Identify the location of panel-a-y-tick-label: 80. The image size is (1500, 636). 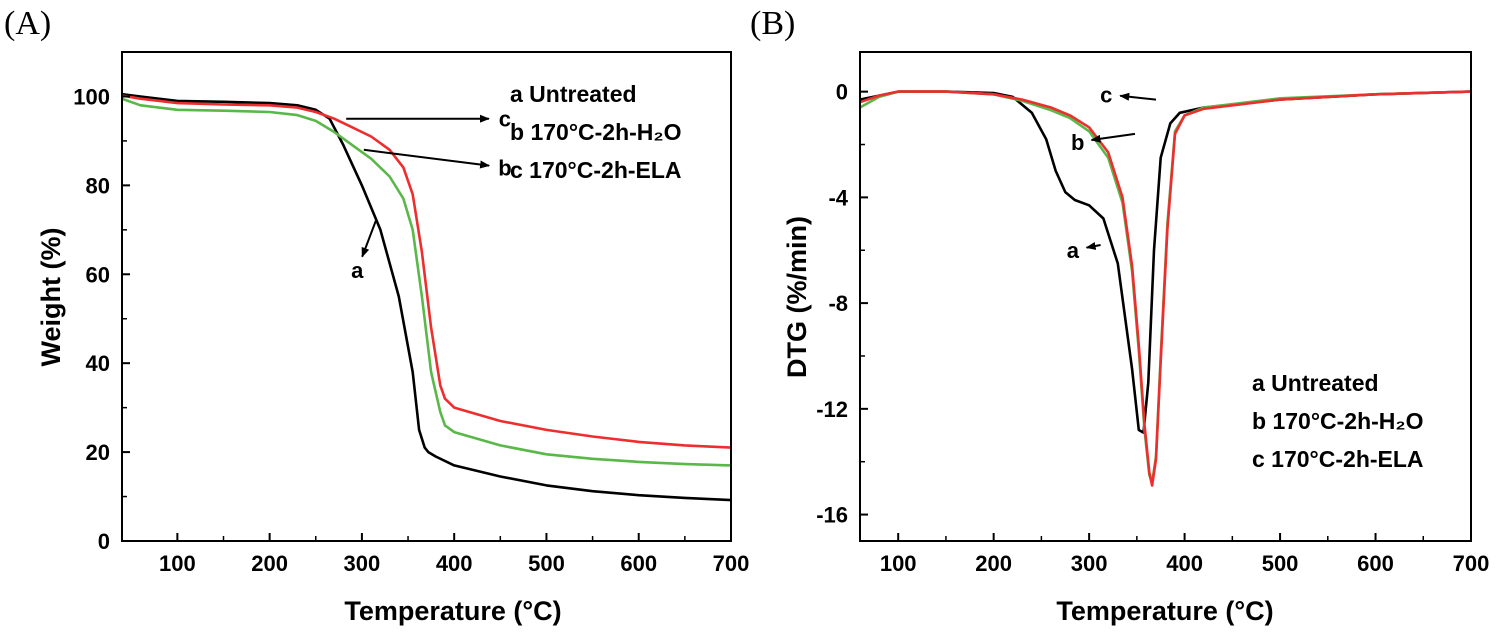
(98, 185).